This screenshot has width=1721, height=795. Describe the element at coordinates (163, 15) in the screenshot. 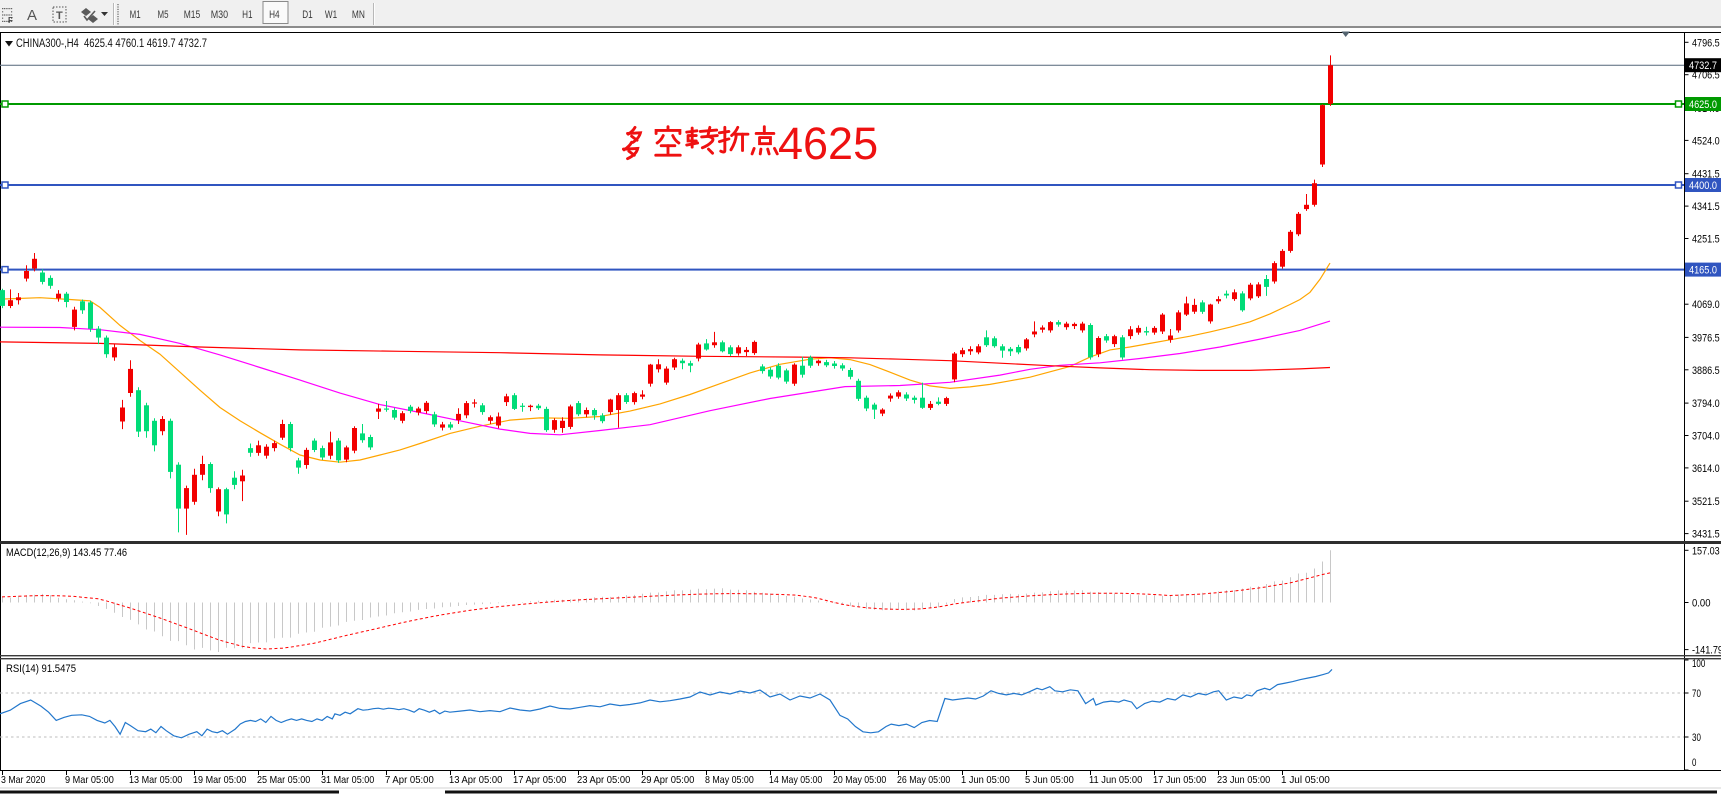

I see `svg-text: M5` at that location.